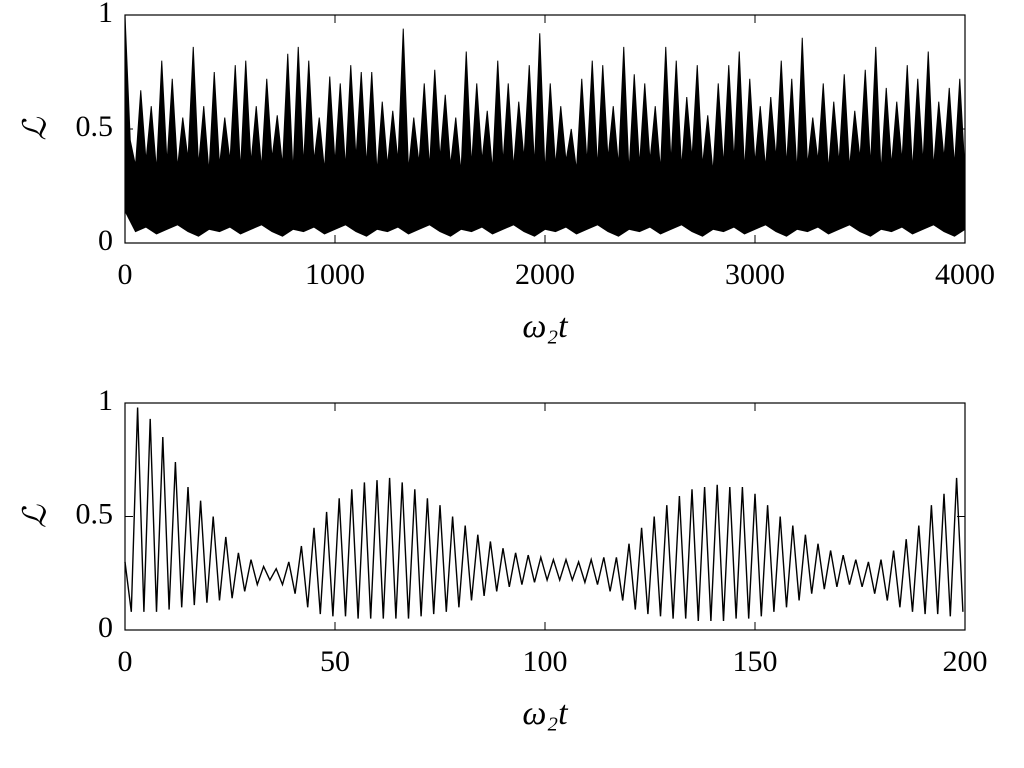 This screenshot has height=768, width=1024. Describe the element at coordinates (335, 274) in the screenshot. I see `x-tick-label: 1000` at that location.